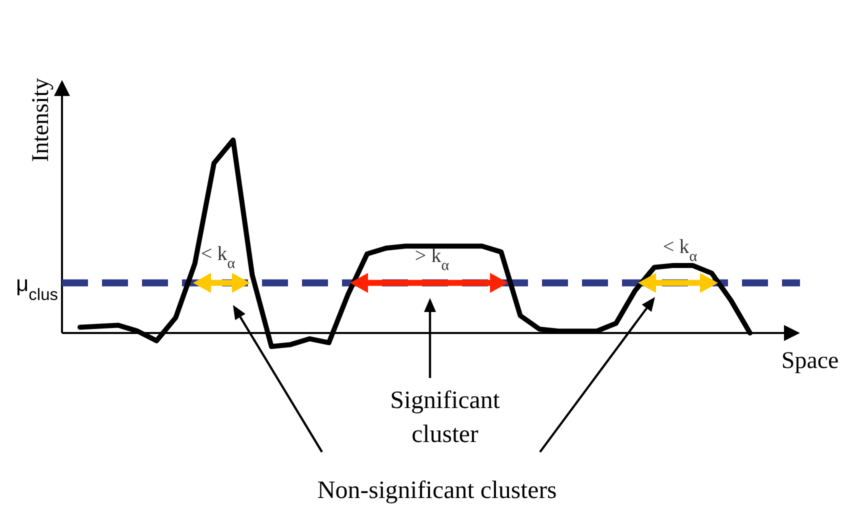  What do you see at coordinates (432, 259) in the screenshot?
I see `annotation: > k$_{α}$` at bounding box center [432, 259].